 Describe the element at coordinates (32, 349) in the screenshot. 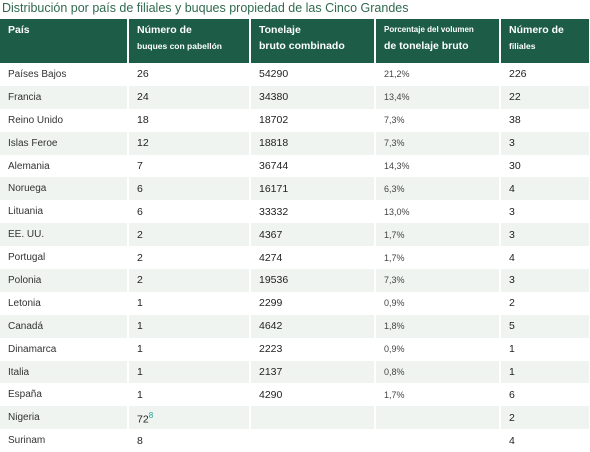

I see `country-text: Dinamarca` at that location.